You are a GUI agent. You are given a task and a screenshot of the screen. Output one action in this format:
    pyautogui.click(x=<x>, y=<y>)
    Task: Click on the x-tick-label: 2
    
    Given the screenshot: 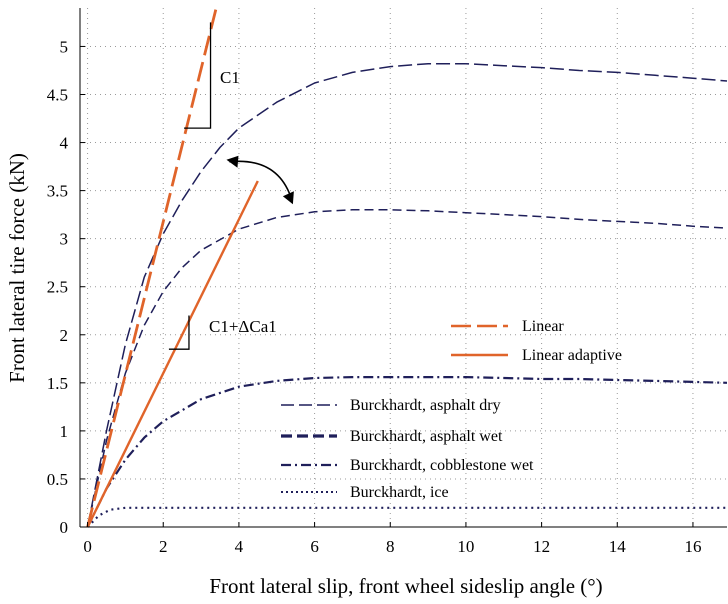 What is the action you would take?
    pyautogui.click(x=163, y=546)
    